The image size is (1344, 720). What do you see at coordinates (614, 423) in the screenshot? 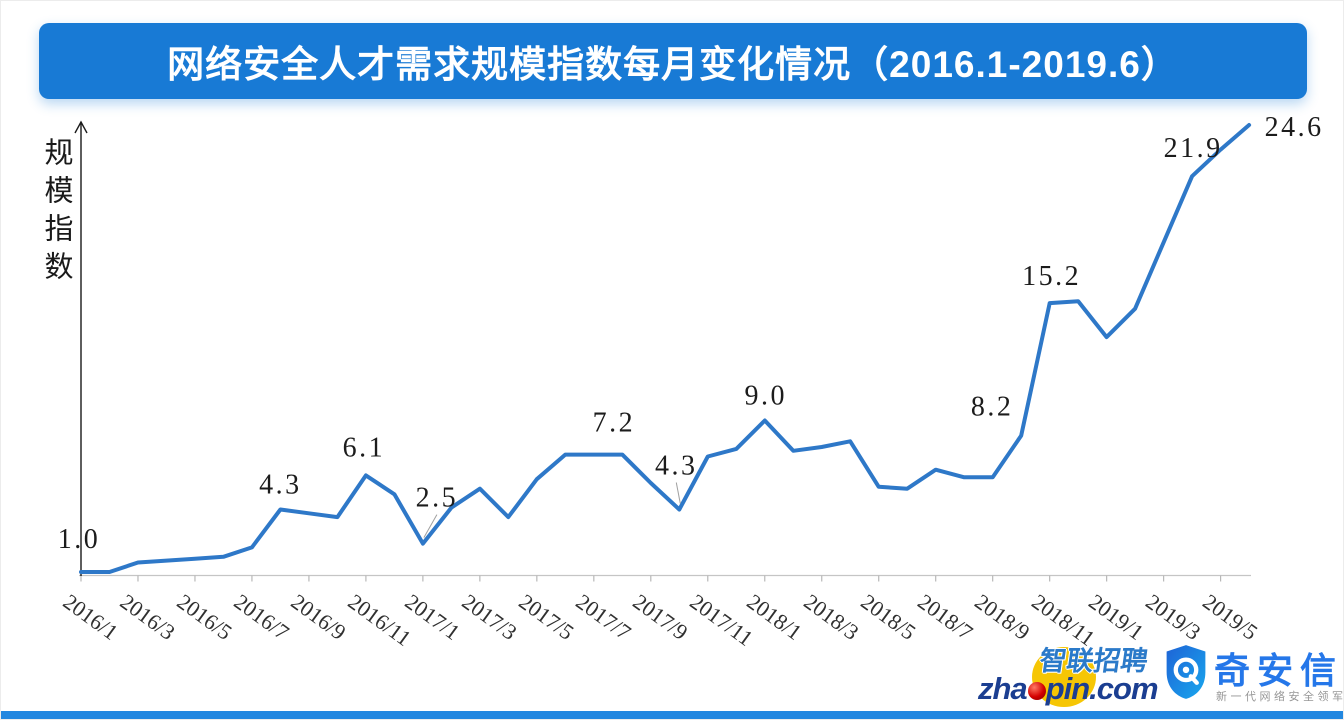
I see `svg-text: 7.2` at bounding box center [614, 423].